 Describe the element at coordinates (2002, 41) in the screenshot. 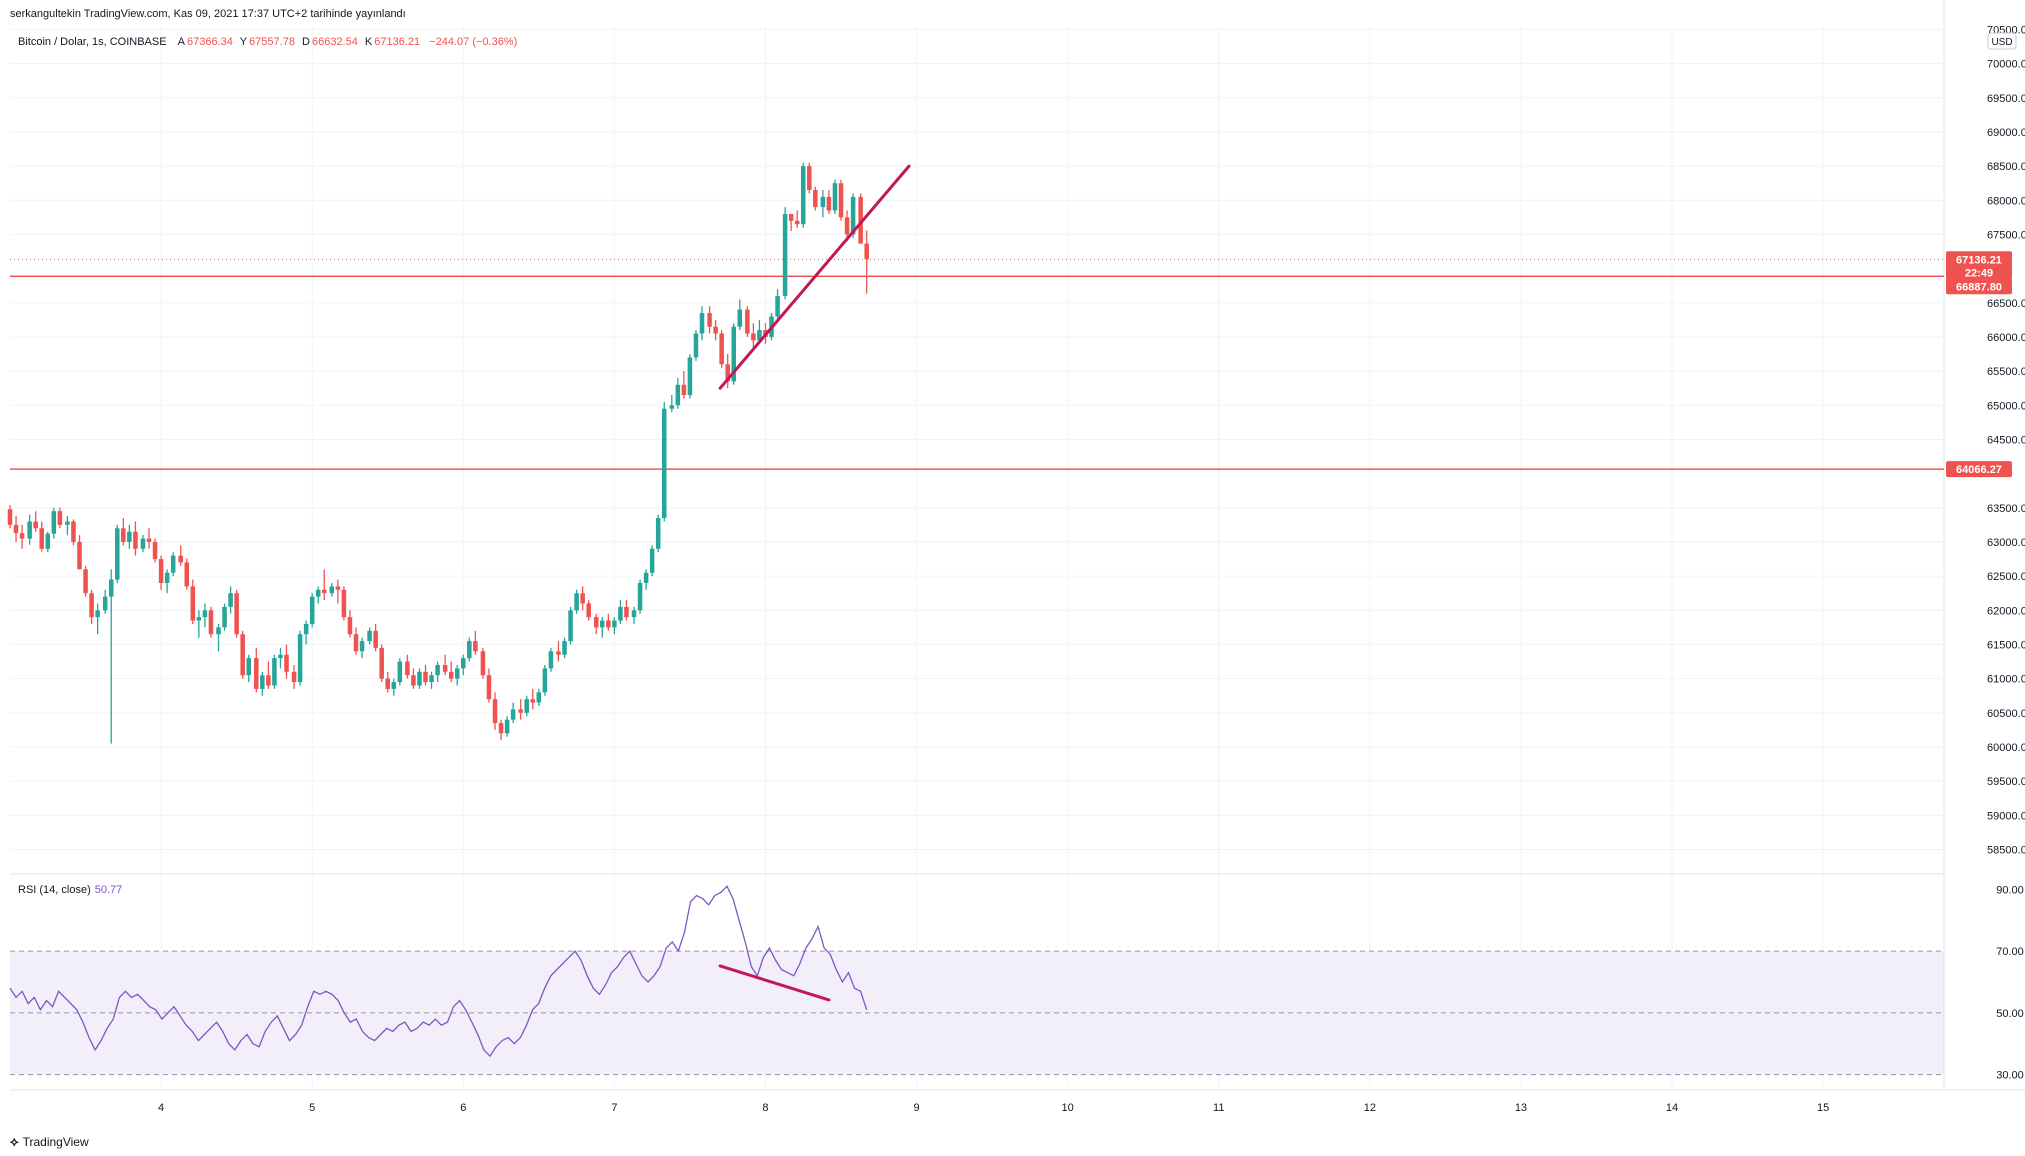

I see `currency-badge: USD` at that location.